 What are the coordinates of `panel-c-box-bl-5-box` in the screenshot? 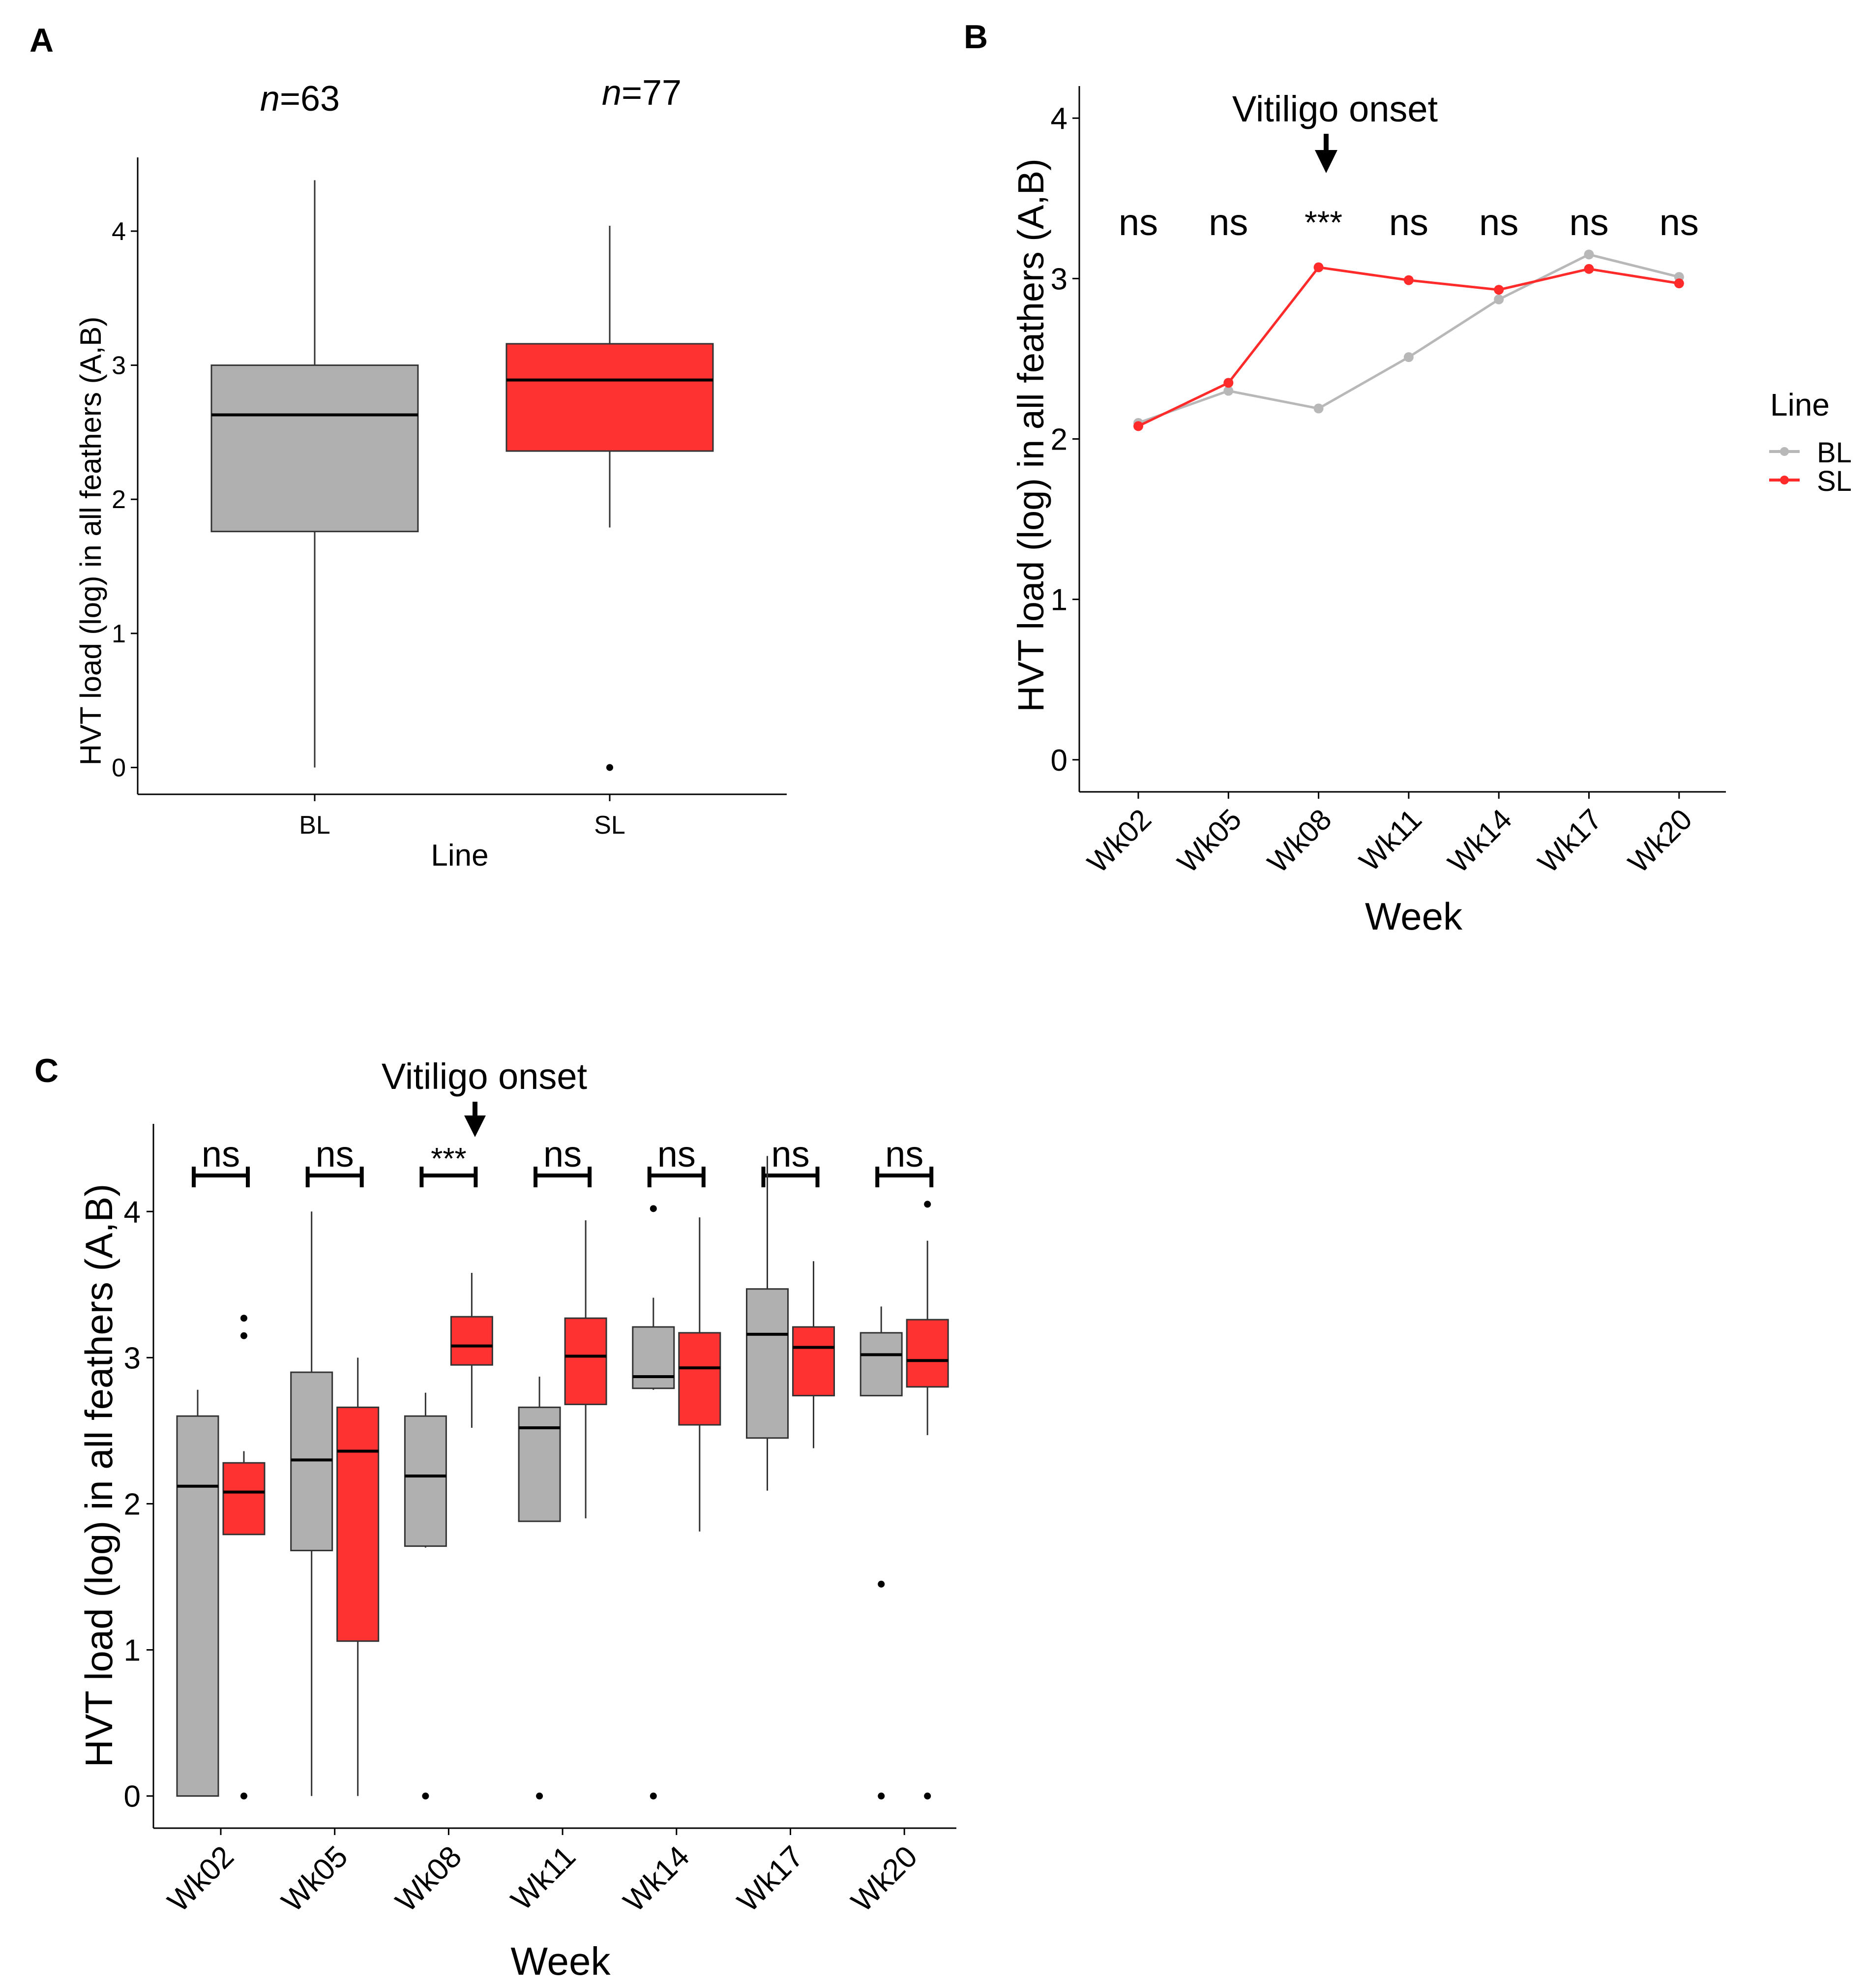 It's located at (768, 1363).